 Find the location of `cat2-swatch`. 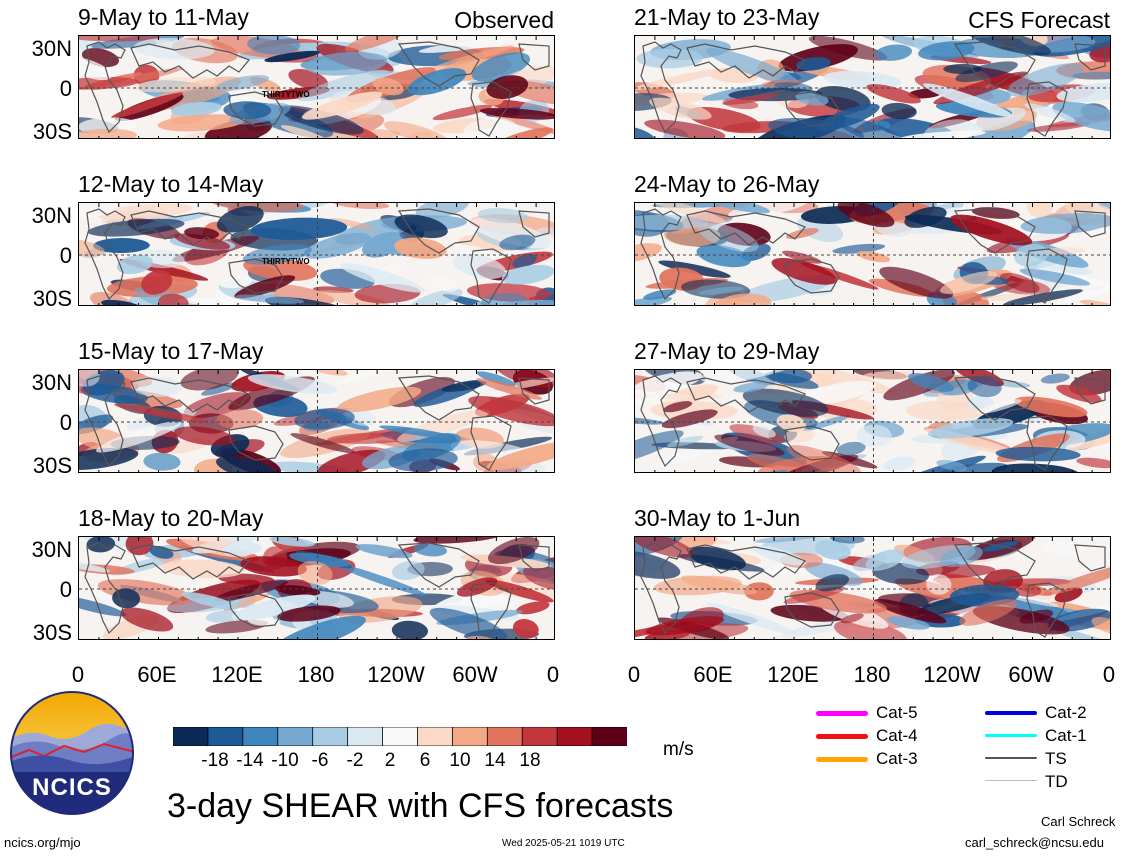

cat2-swatch is located at coordinates (1011, 713).